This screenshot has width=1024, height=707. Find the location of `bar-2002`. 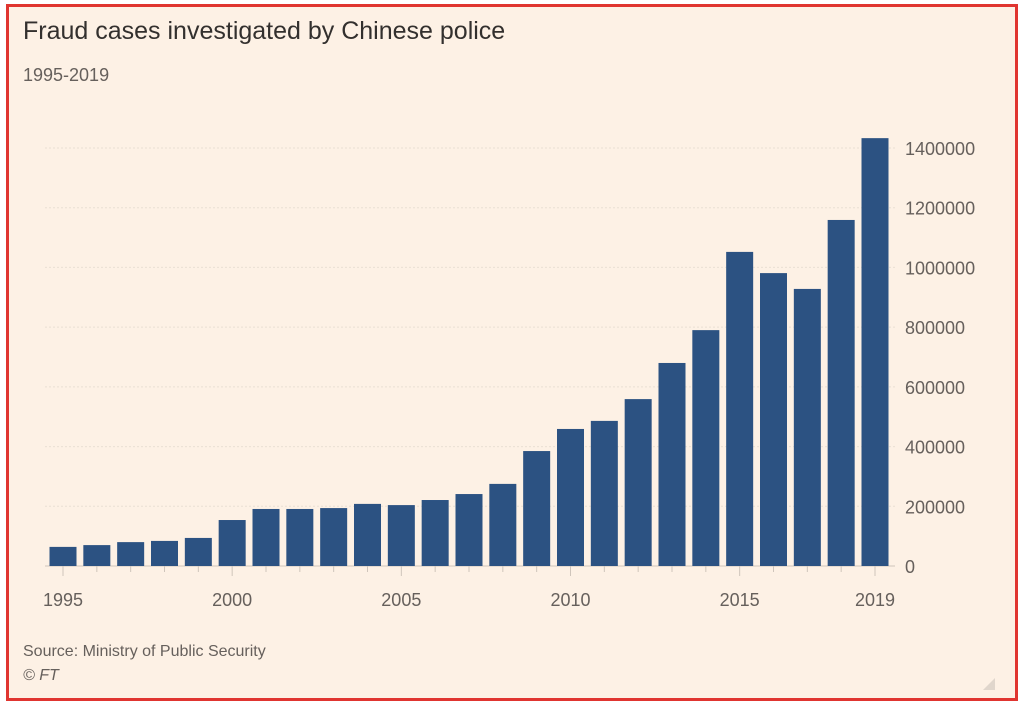

bar-2002 is located at coordinates (300, 537).